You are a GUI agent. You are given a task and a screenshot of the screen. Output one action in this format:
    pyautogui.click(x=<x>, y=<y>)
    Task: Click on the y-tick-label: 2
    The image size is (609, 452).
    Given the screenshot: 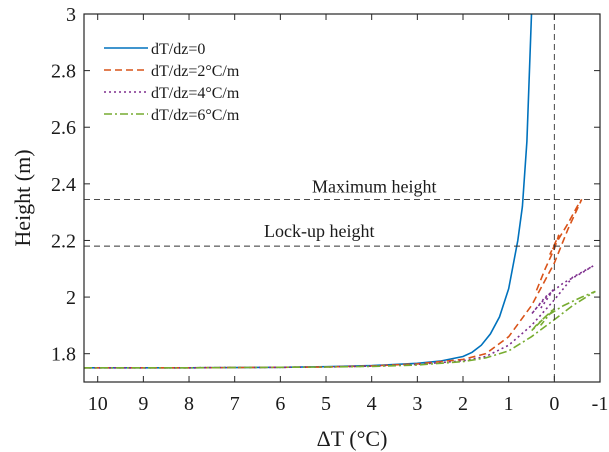 What is the action you would take?
    pyautogui.click(x=71, y=298)
    